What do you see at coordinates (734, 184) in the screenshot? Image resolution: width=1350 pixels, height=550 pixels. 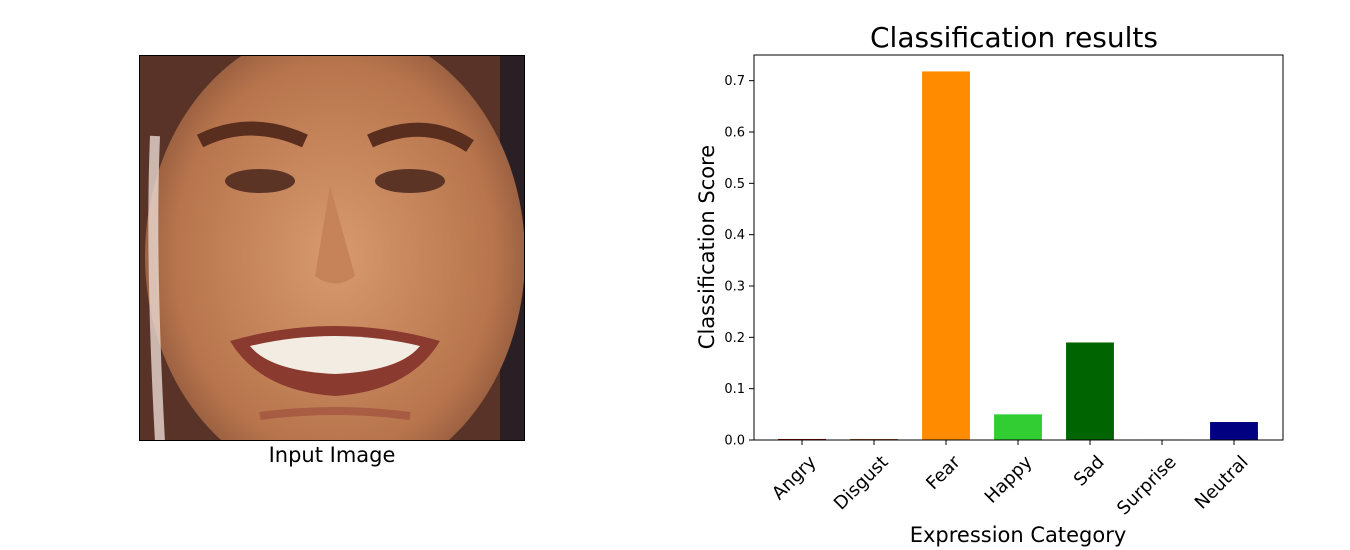 I see `y-tick-label: 0.5` at bounding box center [734, 184].